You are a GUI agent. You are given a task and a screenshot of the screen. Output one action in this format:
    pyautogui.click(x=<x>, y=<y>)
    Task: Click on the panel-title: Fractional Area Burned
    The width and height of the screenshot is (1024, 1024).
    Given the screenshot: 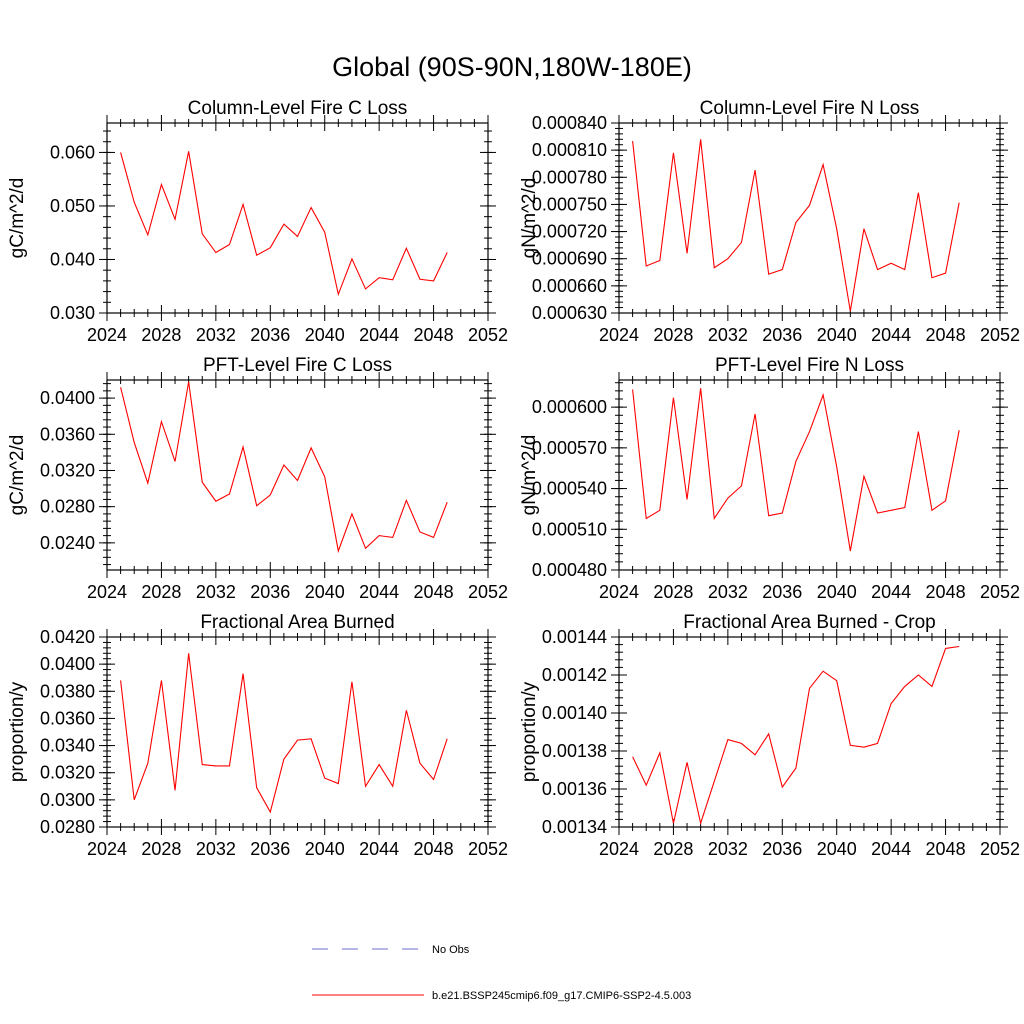 What is the action you would take?
    pyautogui.click(x=297, y=622)
    